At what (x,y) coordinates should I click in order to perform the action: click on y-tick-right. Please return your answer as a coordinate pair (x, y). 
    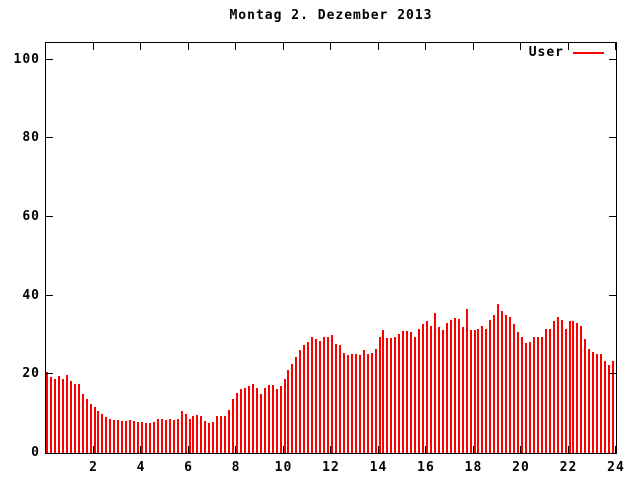
    Looking at the image, I should click on (612, 138).